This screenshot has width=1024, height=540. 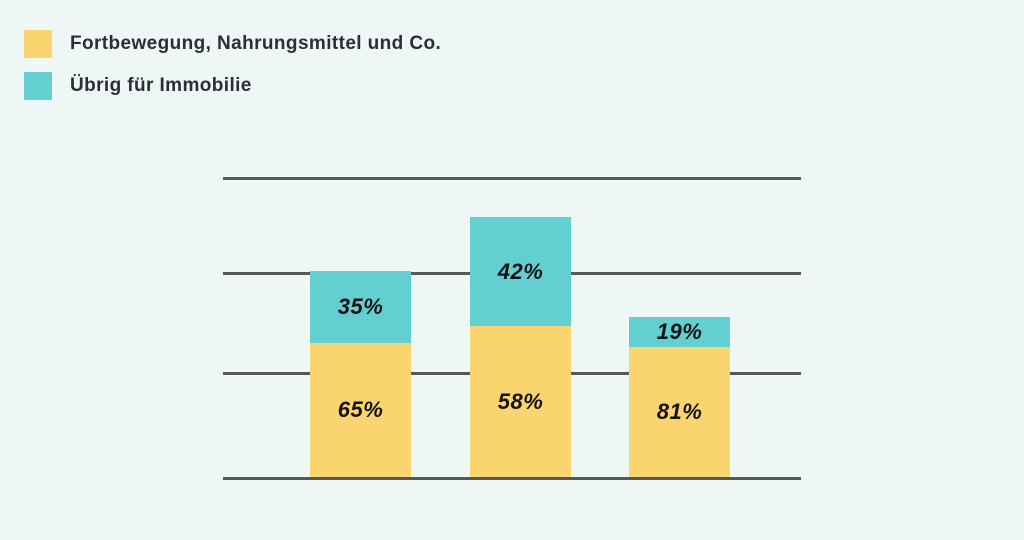 I want to click on bar-value-label: 35%, so click(x=360, y=306).